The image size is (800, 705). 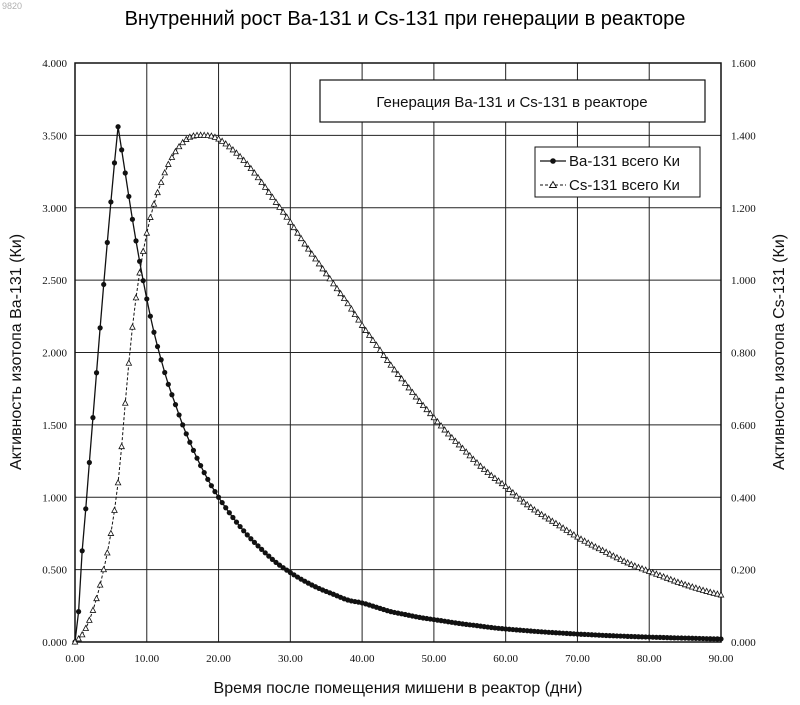 I want to click on y-left-tick-label: 3.000, so click(x=54, y=209).